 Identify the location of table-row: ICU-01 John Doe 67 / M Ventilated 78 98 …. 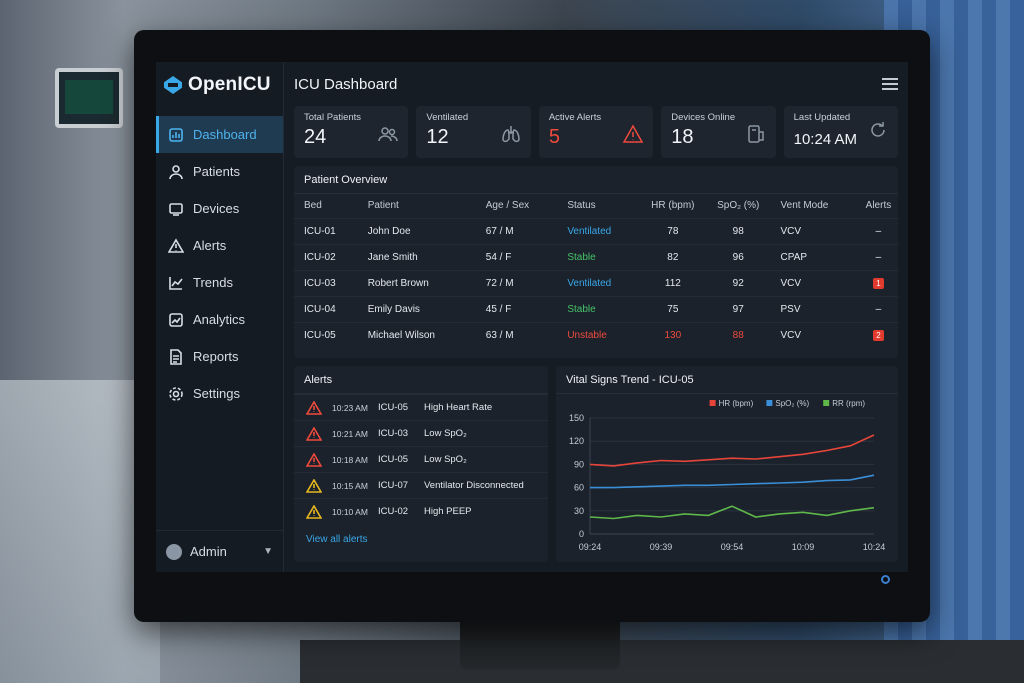
(596, 230).